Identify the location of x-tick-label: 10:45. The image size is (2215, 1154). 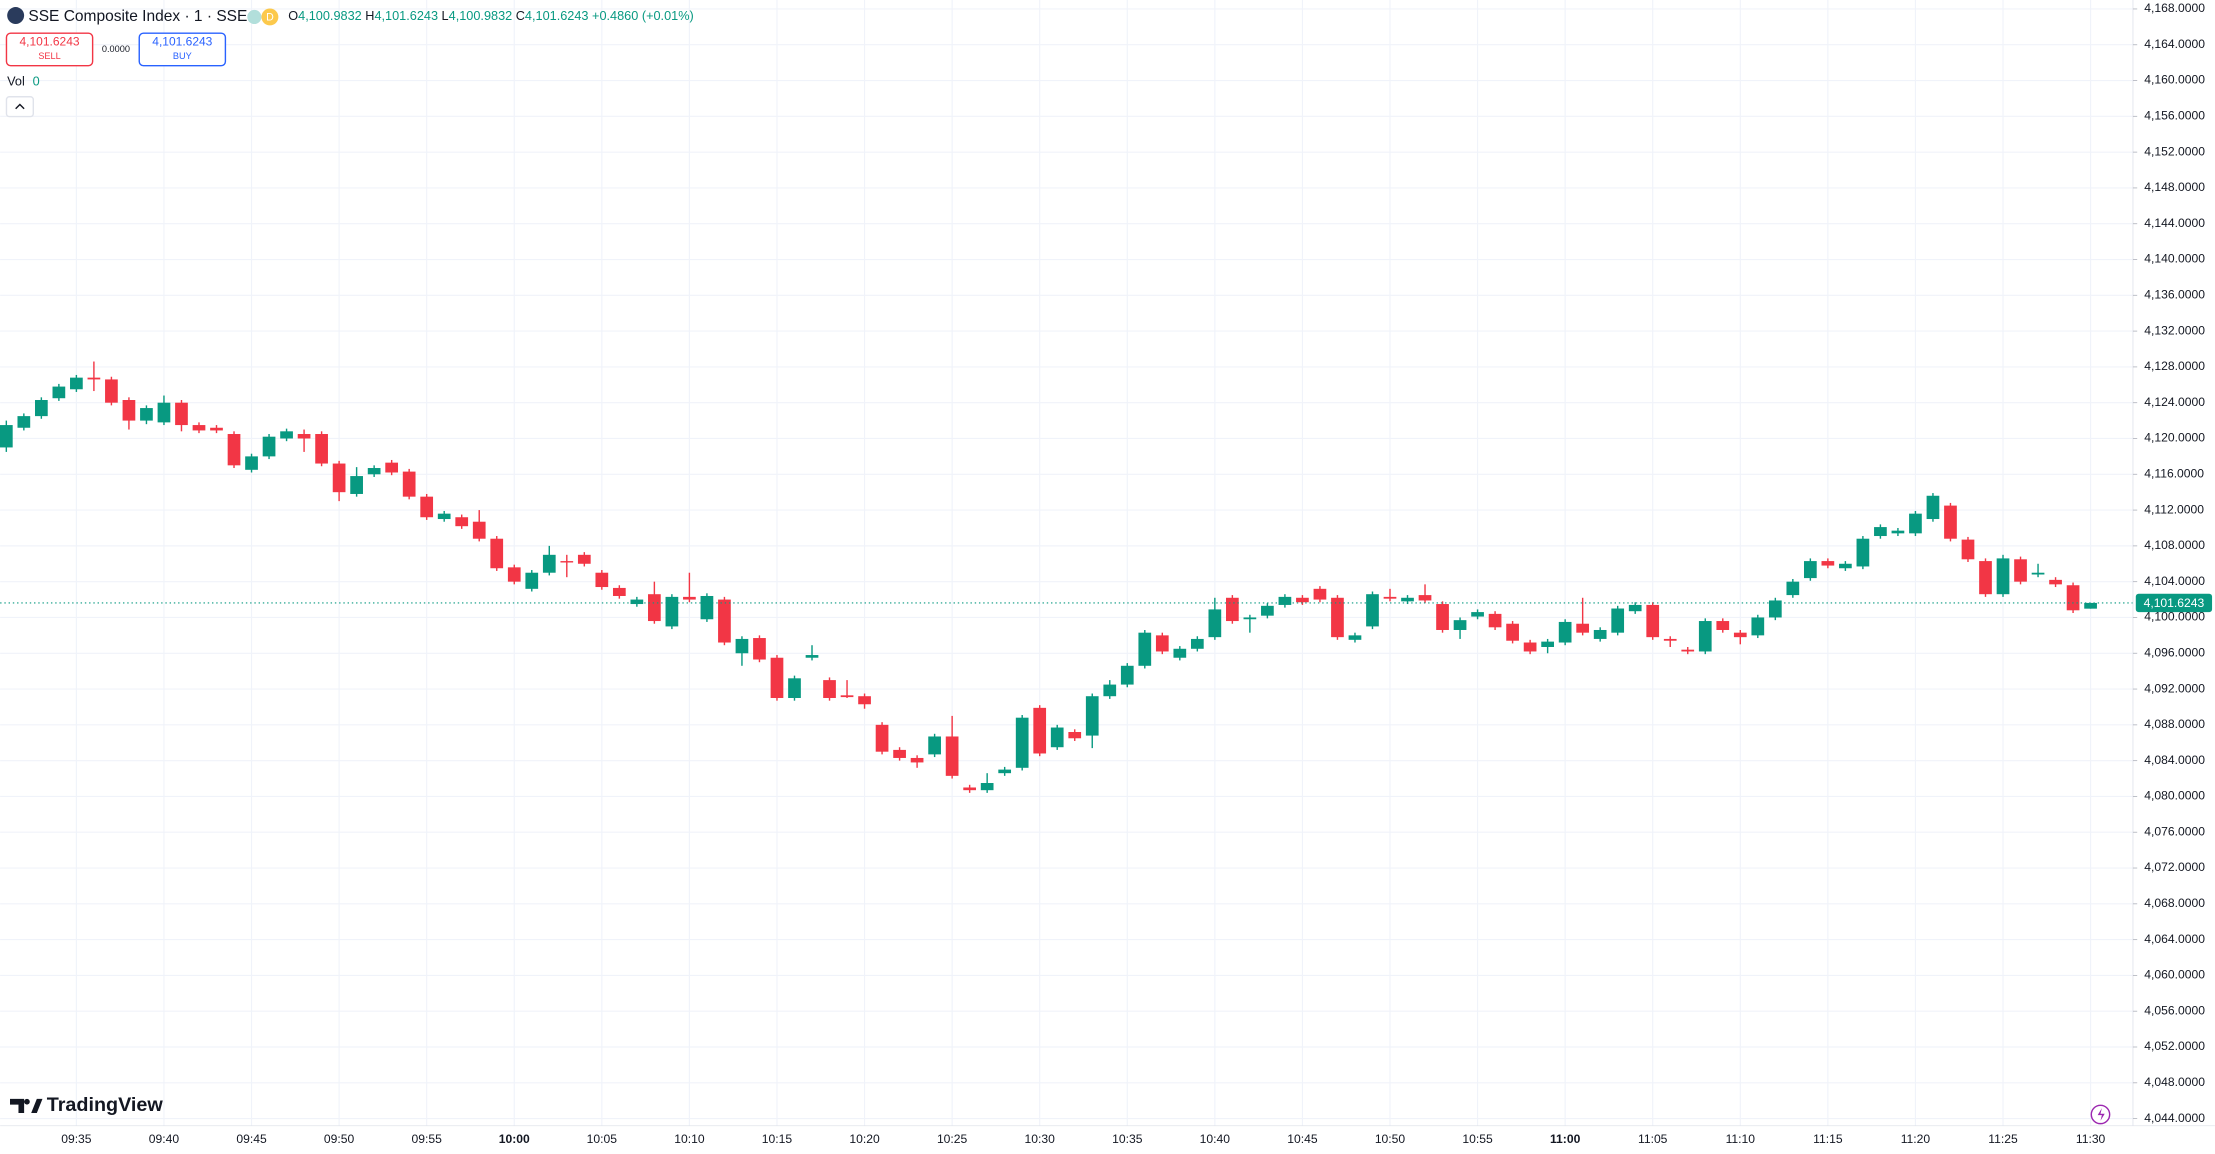
(1302, 1139).